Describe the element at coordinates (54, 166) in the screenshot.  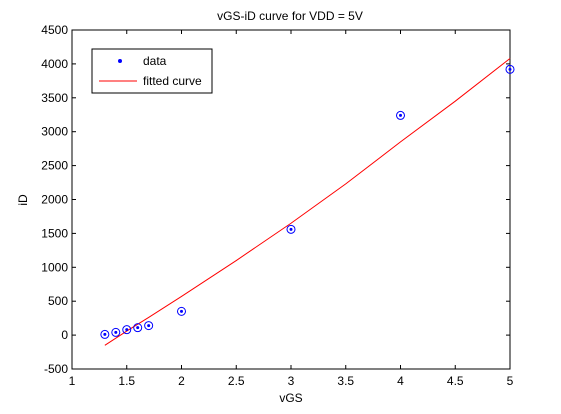
I see `y-tick-label: 2500` at that location.